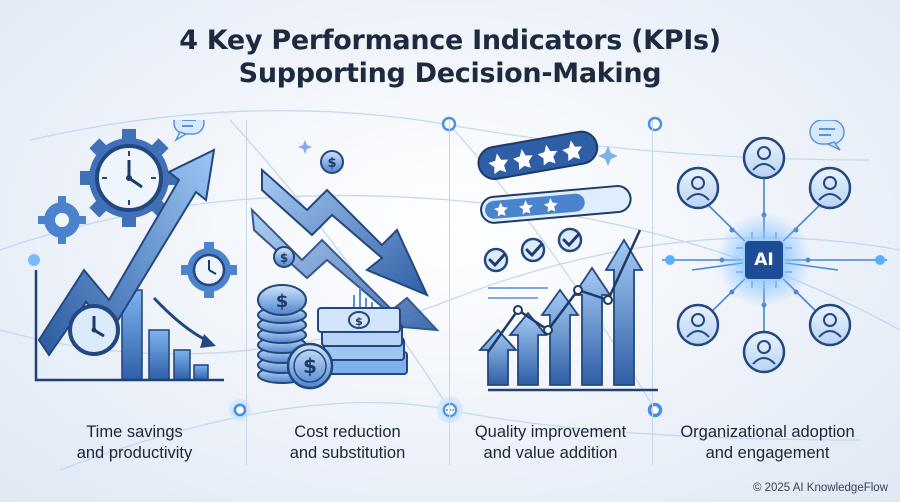 The height and width of the screenshot is (502, 900). I want to click on title-line-1: 4 Key Performance Indicators (KPIs), so click(450, 40).